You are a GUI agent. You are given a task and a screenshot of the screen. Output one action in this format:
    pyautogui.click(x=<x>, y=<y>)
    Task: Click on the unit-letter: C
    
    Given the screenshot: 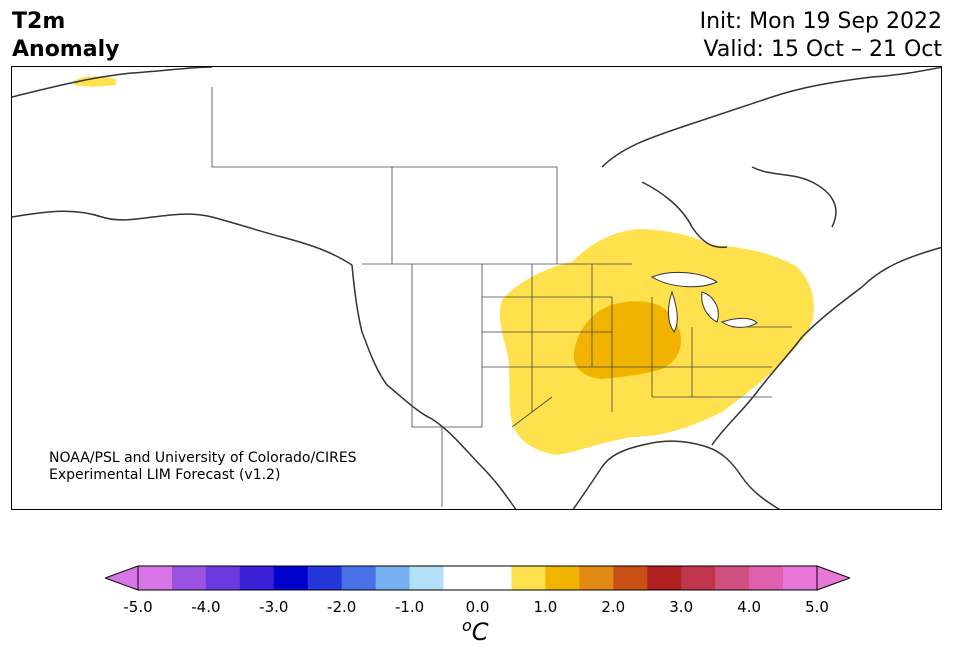 What is the action you would take?
    pyautogui.click(x=480, y=632)
    